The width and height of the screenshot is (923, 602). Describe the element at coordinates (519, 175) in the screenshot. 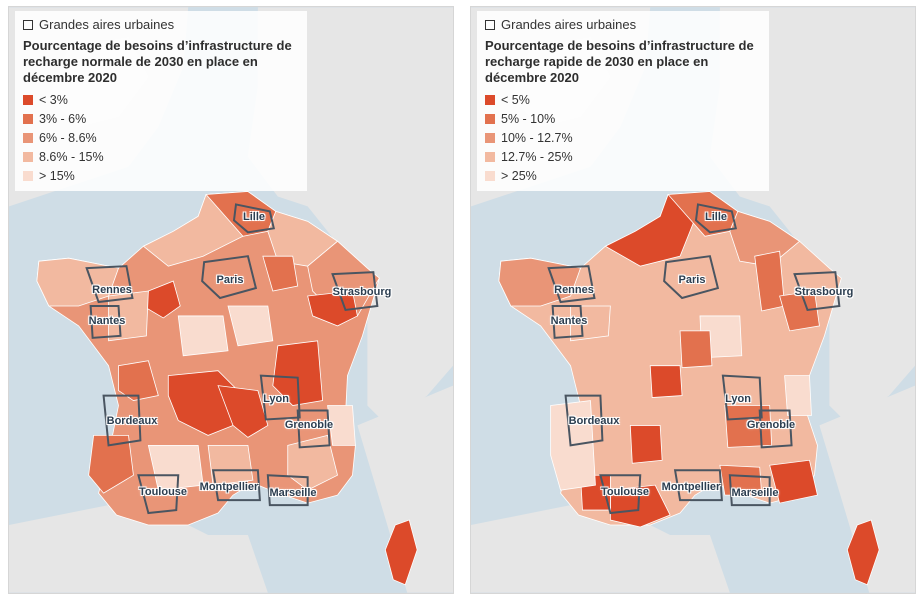

I see `legend-label: > 25%` at that location.